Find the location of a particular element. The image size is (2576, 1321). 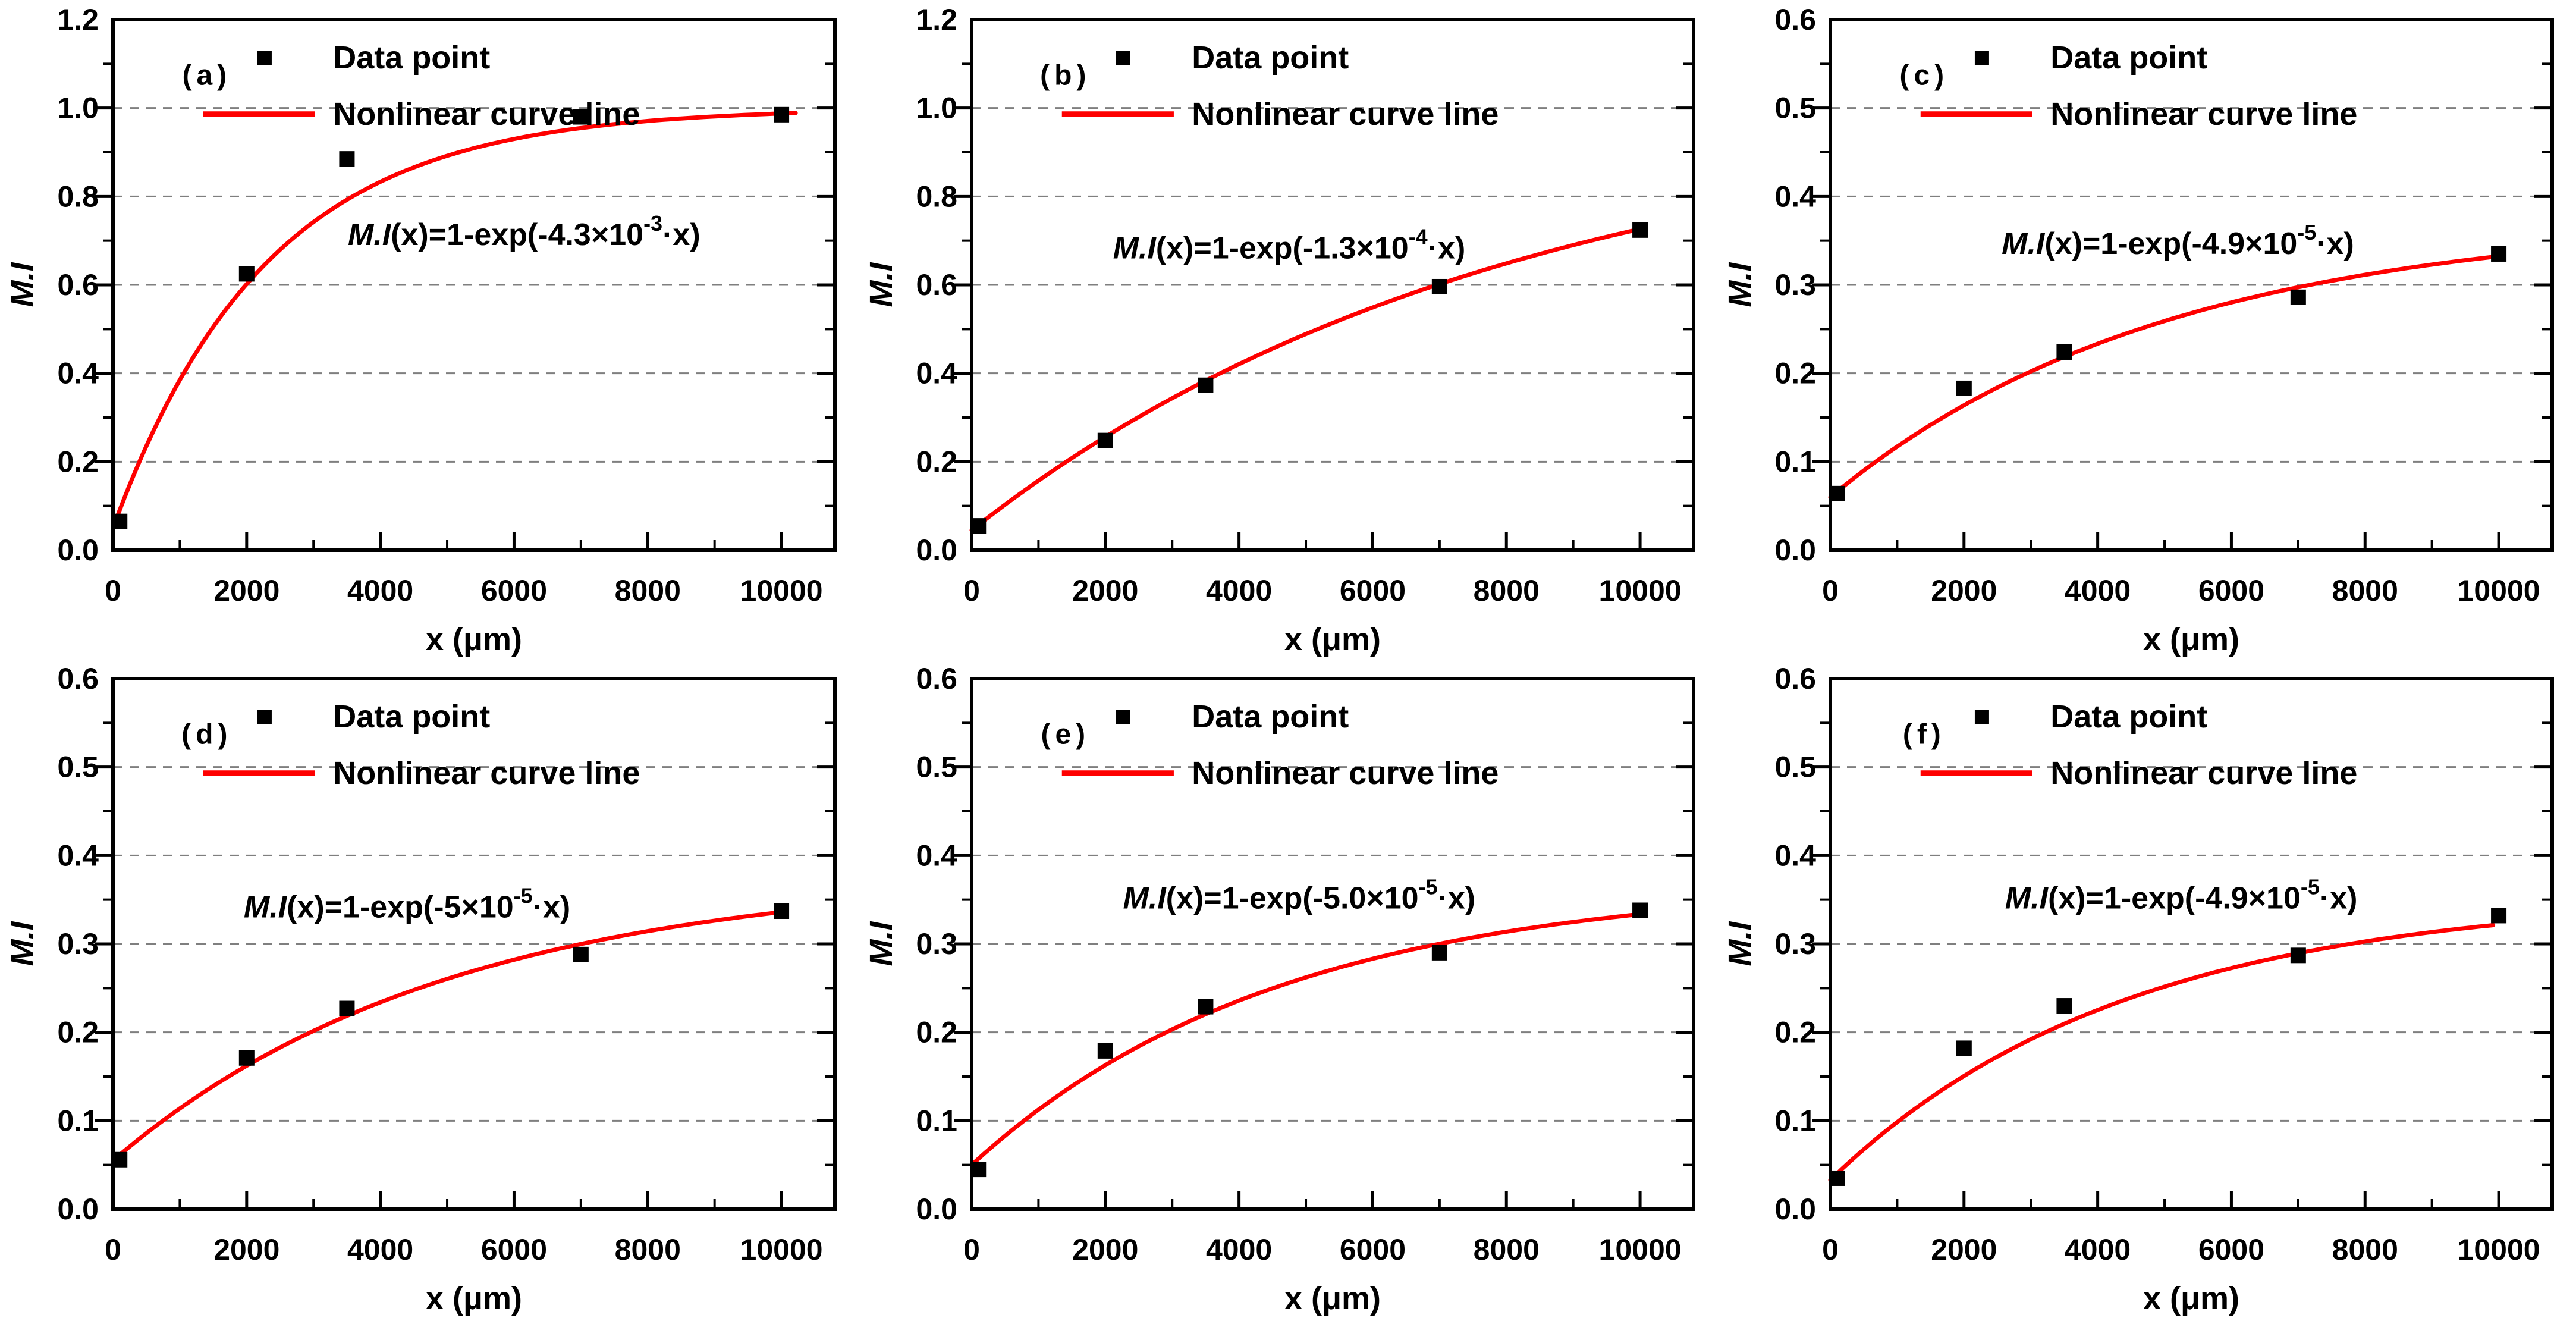

equation: M.I(x)=1-exp(-5.0×10-5·x) is located at coordinates (1299, 895).